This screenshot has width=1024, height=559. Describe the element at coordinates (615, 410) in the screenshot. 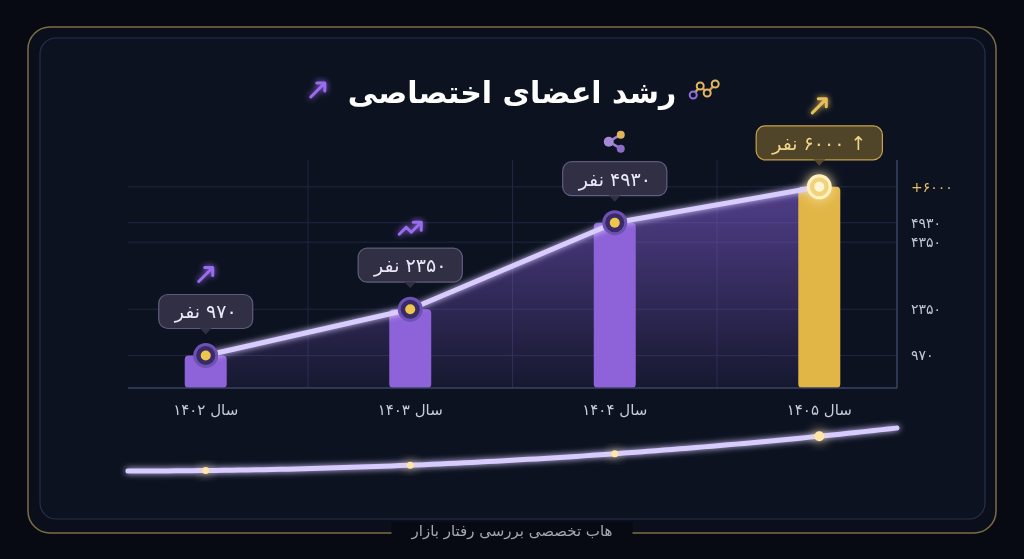

I see `x-tick-label: سال ۱۴۰۴` at that location.